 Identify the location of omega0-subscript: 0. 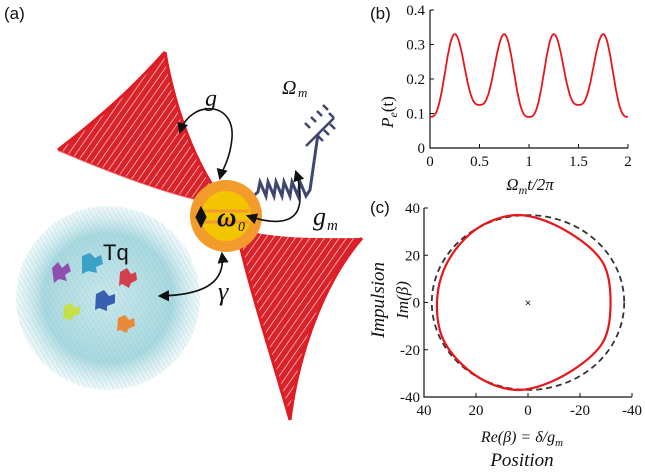
(241, 227).